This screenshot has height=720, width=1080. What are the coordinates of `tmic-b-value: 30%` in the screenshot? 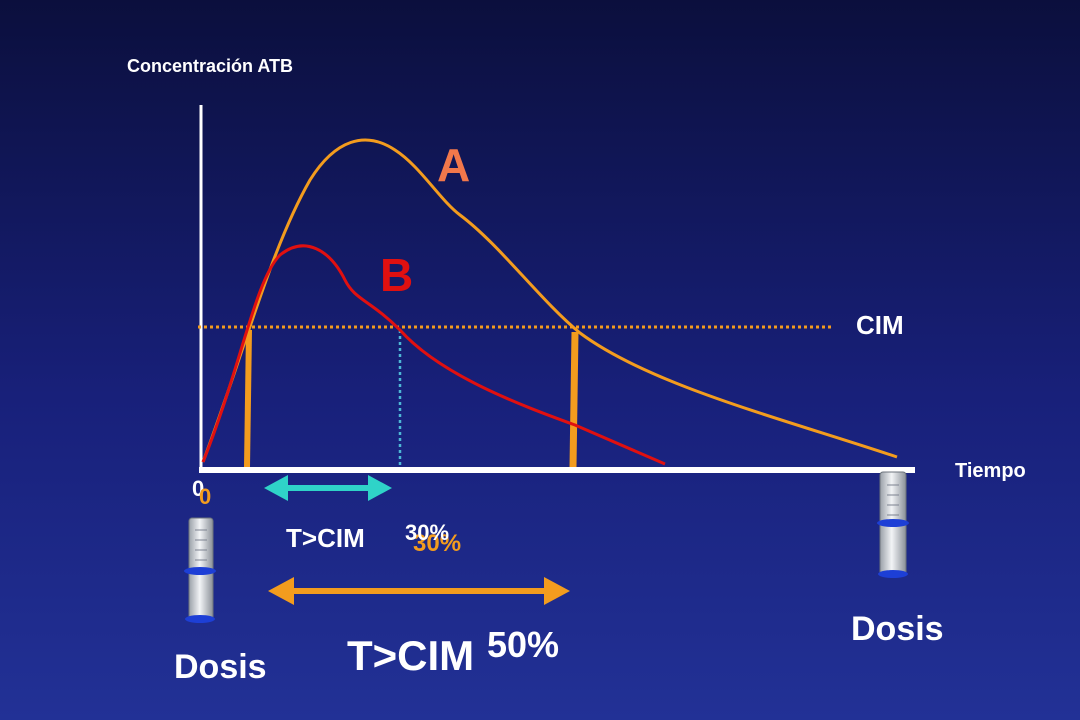 It's located at (427, 532).